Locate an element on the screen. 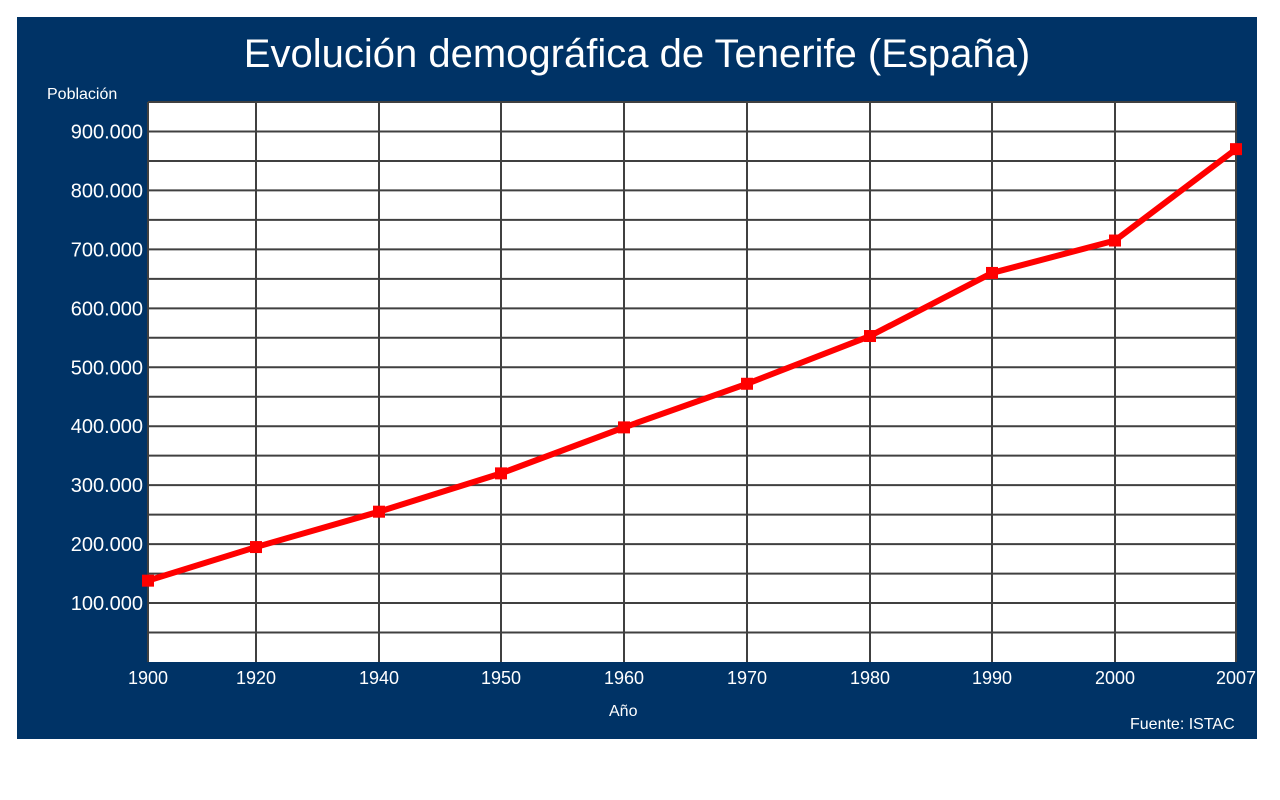  y-tick-label: 800.000 is located at coordinates (107, 191).